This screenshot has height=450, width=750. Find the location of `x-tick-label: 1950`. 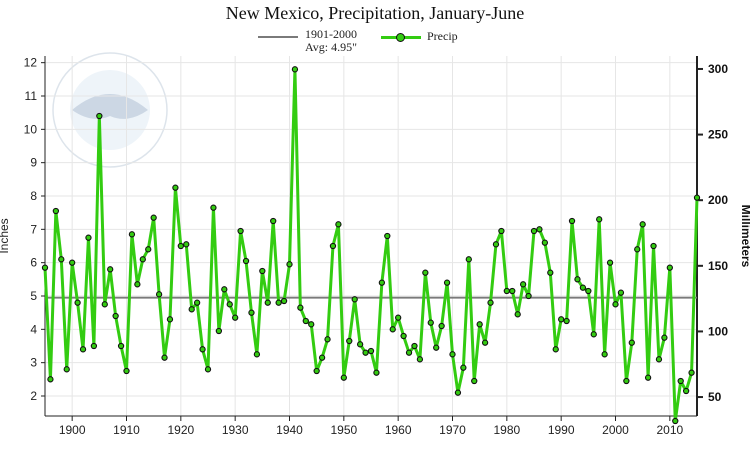

x-tick-label: 1950 is located at coordinates (343, 430).